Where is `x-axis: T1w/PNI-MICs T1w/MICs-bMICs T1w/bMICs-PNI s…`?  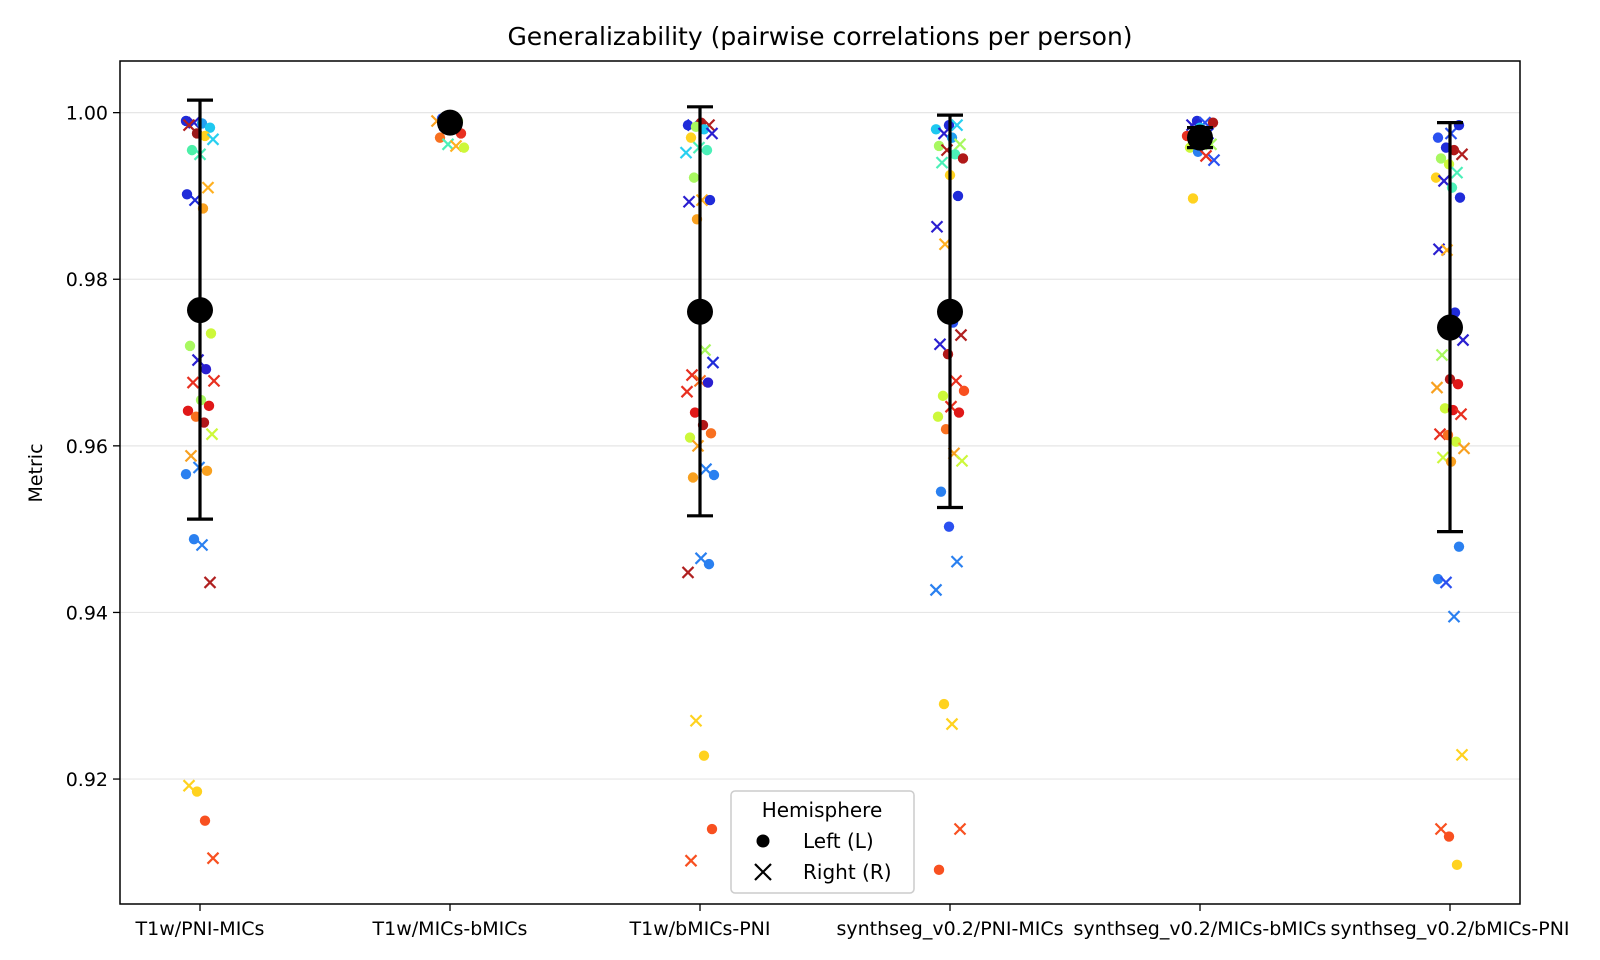
x-axis: T1w/PNI-MICs T1w/MICs-bMICs T1w/bMICs-PNI s… is located at coordinates (852, 922).